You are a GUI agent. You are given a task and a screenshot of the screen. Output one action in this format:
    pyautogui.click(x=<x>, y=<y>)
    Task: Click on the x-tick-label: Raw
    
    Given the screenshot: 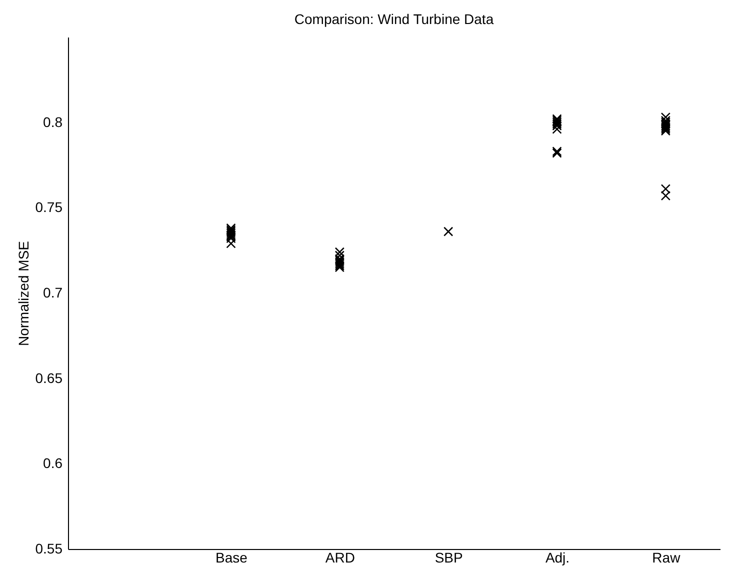 What is the action you would take?
    pyautogui.click(x=667, y=558)
    